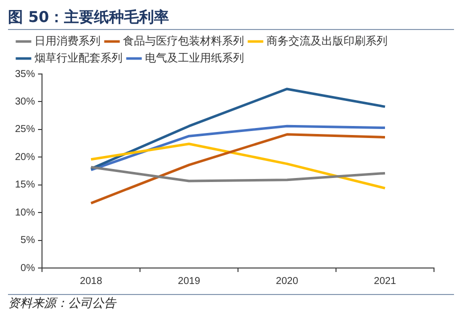  Describe the element at coordinates (25, 74) in the screenshot. I see `y-tick-label: 35%` at that location.